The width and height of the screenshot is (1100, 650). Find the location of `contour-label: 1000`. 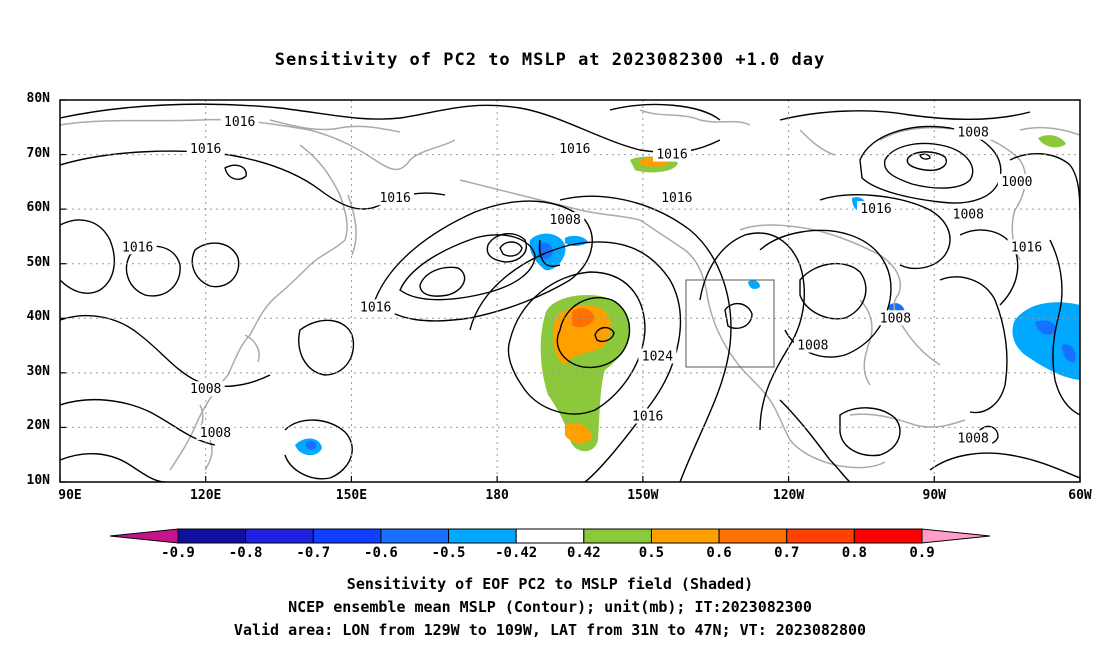

contour-label: 1000 is located at coordinates (1016, 182).